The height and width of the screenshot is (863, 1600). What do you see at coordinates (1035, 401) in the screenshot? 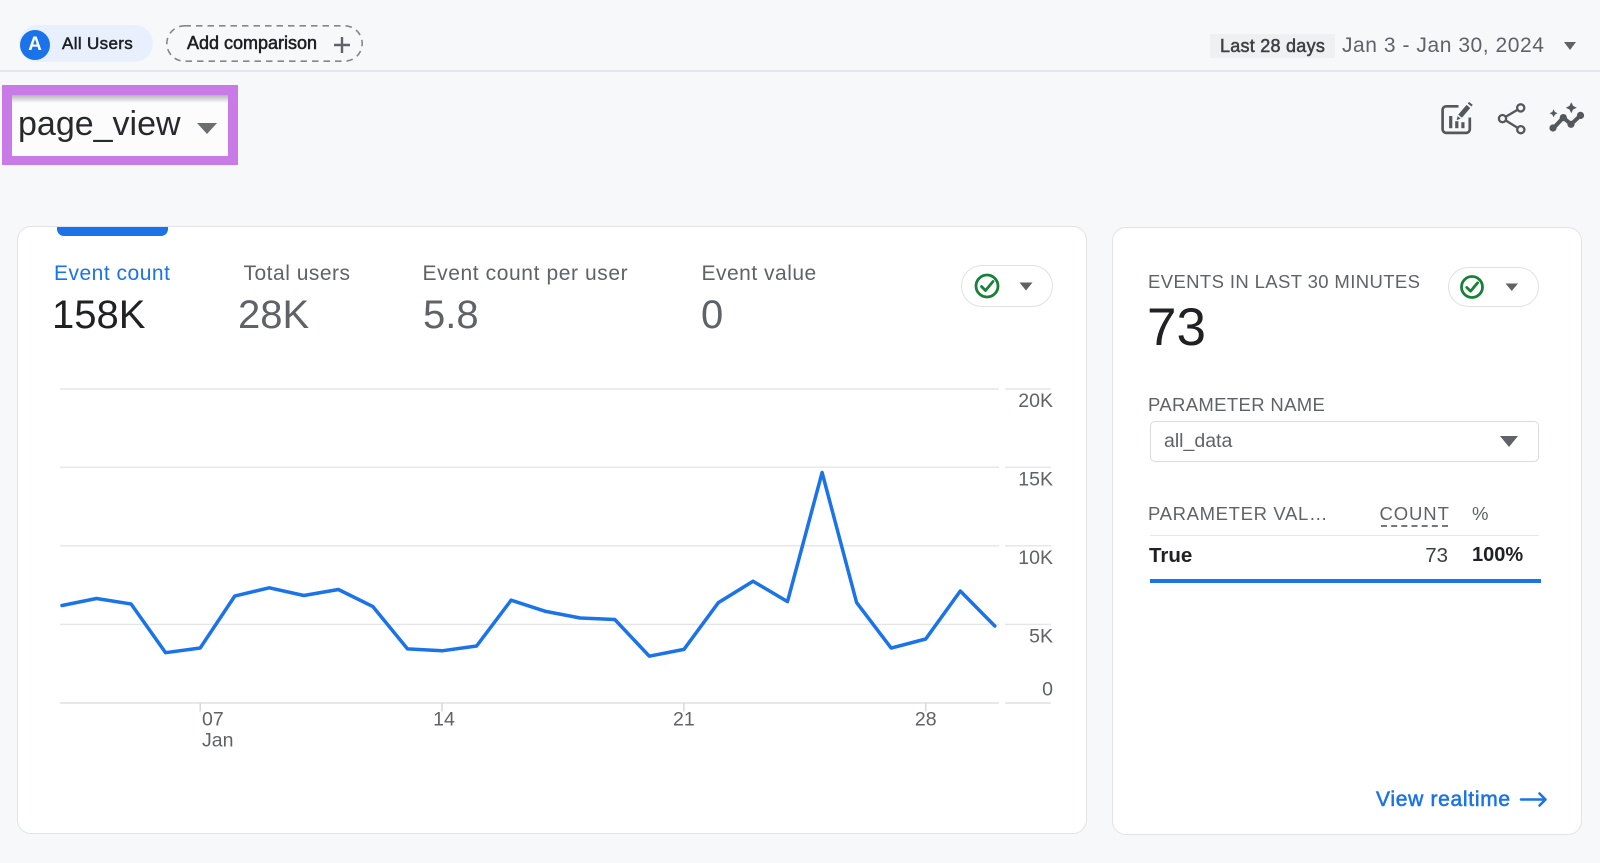
I see `svg-text: 20K` at bounding box center [1035, 401].